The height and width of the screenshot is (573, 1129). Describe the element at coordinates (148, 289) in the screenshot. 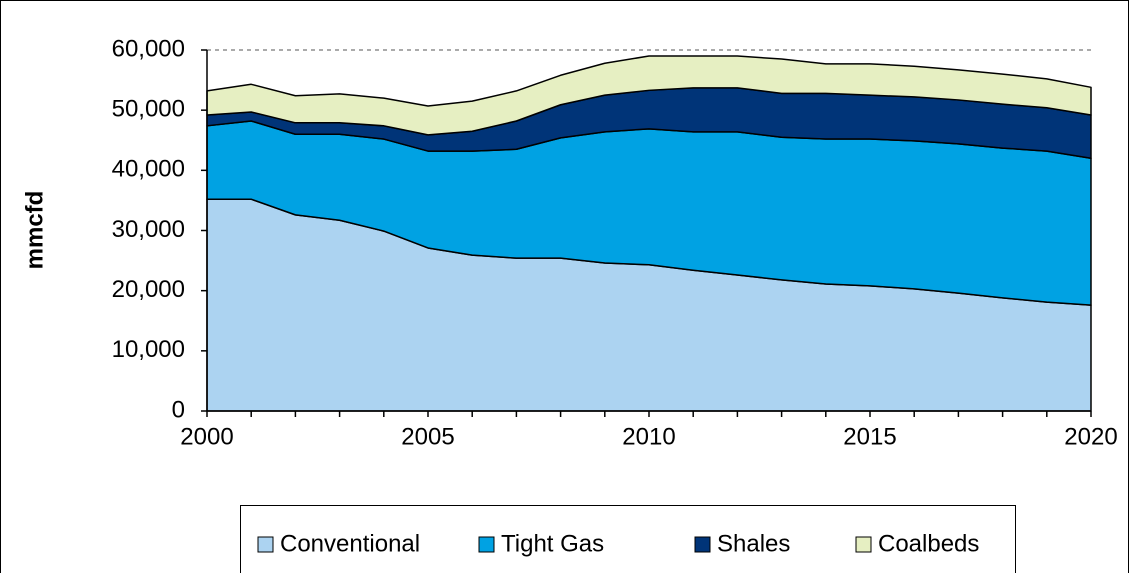

I see `y-tick-label: 20,000` at that location.